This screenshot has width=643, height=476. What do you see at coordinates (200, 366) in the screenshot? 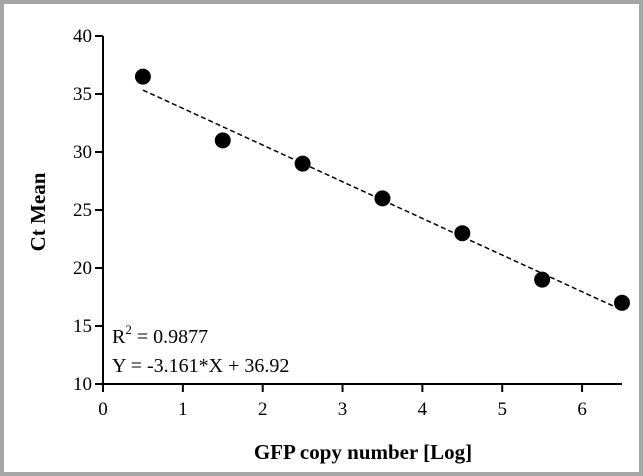
I see `regression-equation: Y = -3.161*X + 36.92` at bounding box center [200, 366].